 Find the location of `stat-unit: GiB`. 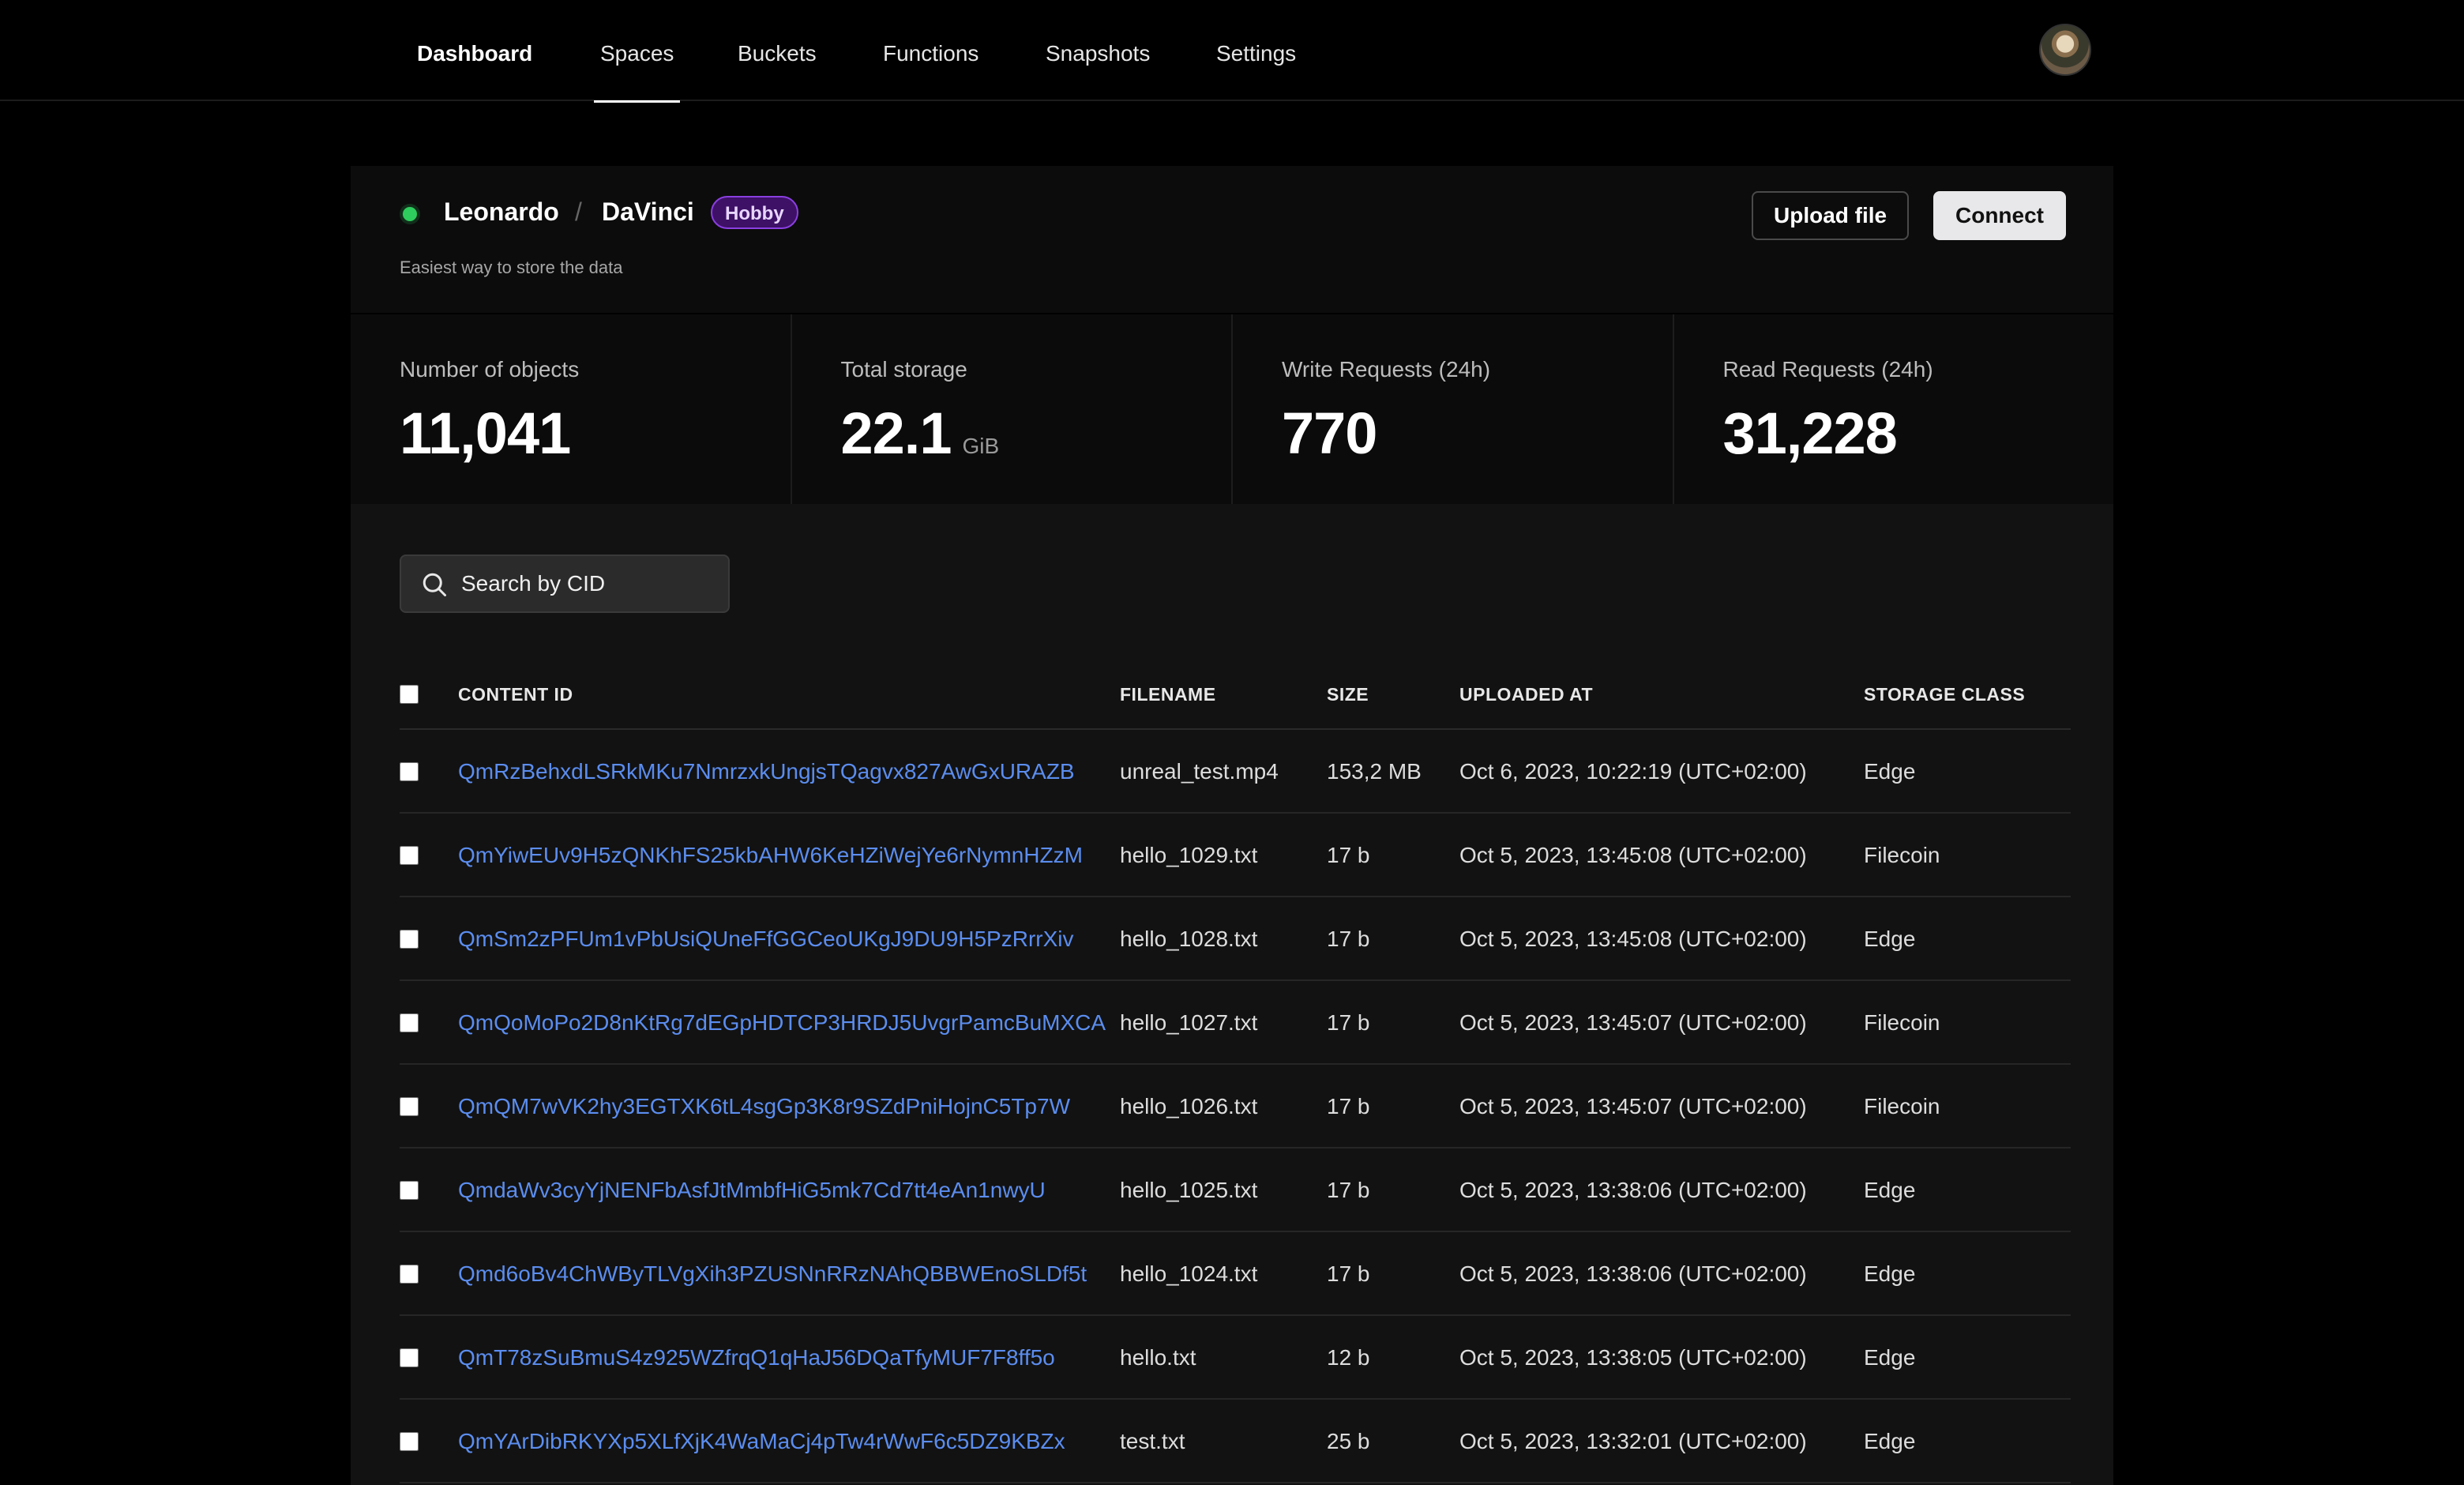

stat-unit: GiB is located at coordinates (981, 446).